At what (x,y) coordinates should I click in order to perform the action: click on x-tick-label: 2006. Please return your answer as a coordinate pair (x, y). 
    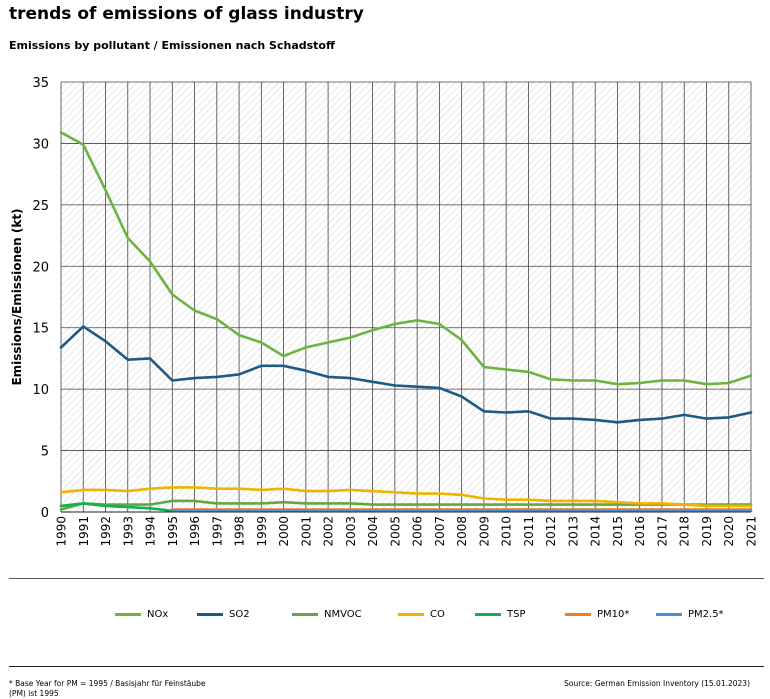
    Looking at the image, I should click on (418, 531).